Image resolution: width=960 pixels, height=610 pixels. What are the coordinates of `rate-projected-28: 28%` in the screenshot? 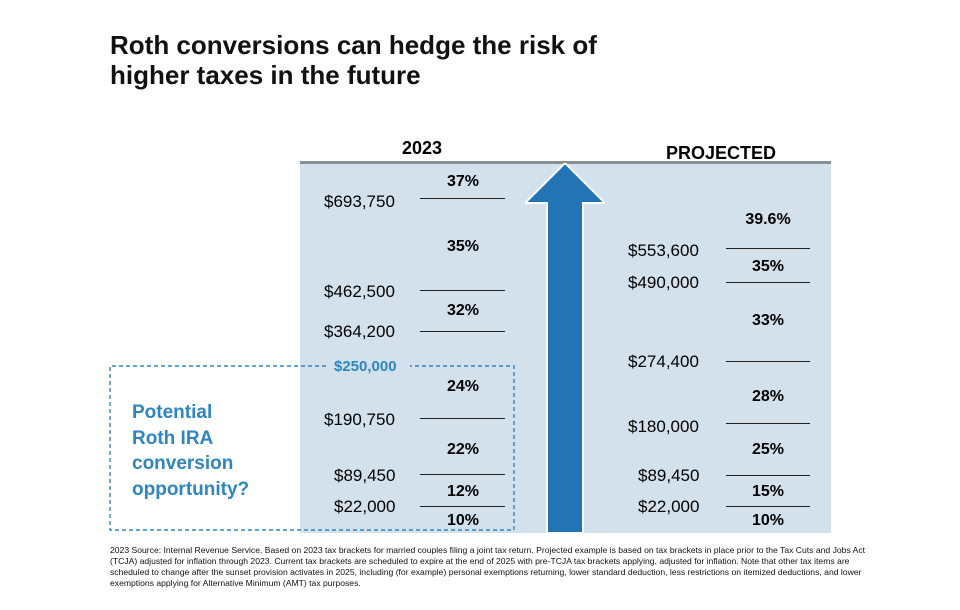 It's located at (768, 396).